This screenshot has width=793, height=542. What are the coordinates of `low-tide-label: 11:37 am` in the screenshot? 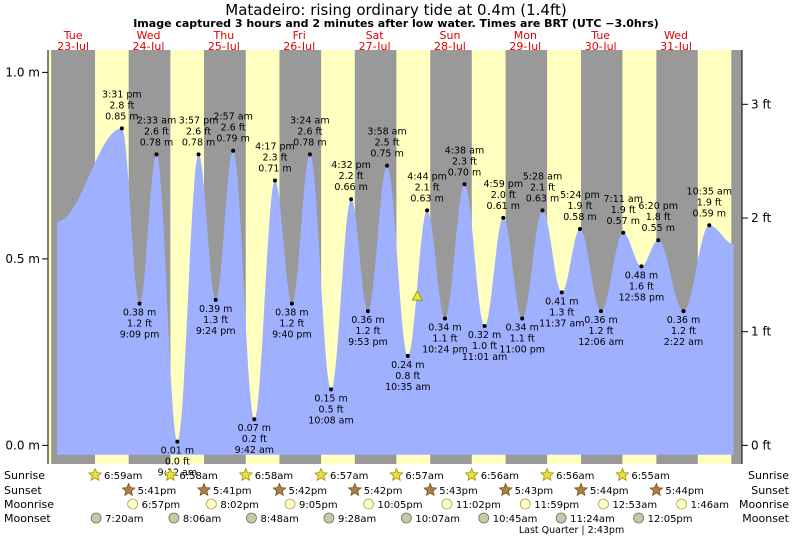 It's located at (561, 323).